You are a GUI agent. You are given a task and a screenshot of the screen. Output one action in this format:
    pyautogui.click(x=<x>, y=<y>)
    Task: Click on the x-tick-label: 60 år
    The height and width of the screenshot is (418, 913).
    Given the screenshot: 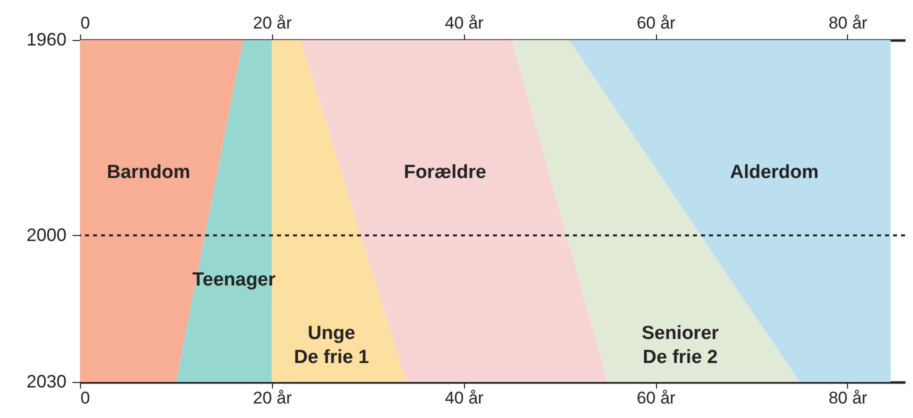 What is the action you would take?
    pyautogui.click(x=656, y=398)
    